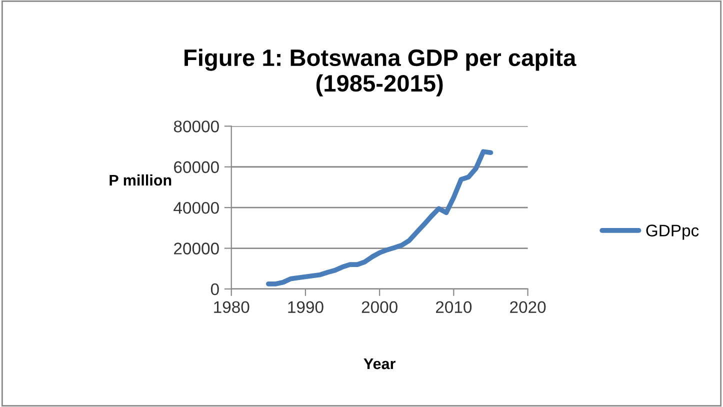 The height and width of the screenshot is (407, 723). Describe the element at coordinates (214, 289) in the screenshot. I see `y-tick-label: 0` at that location.